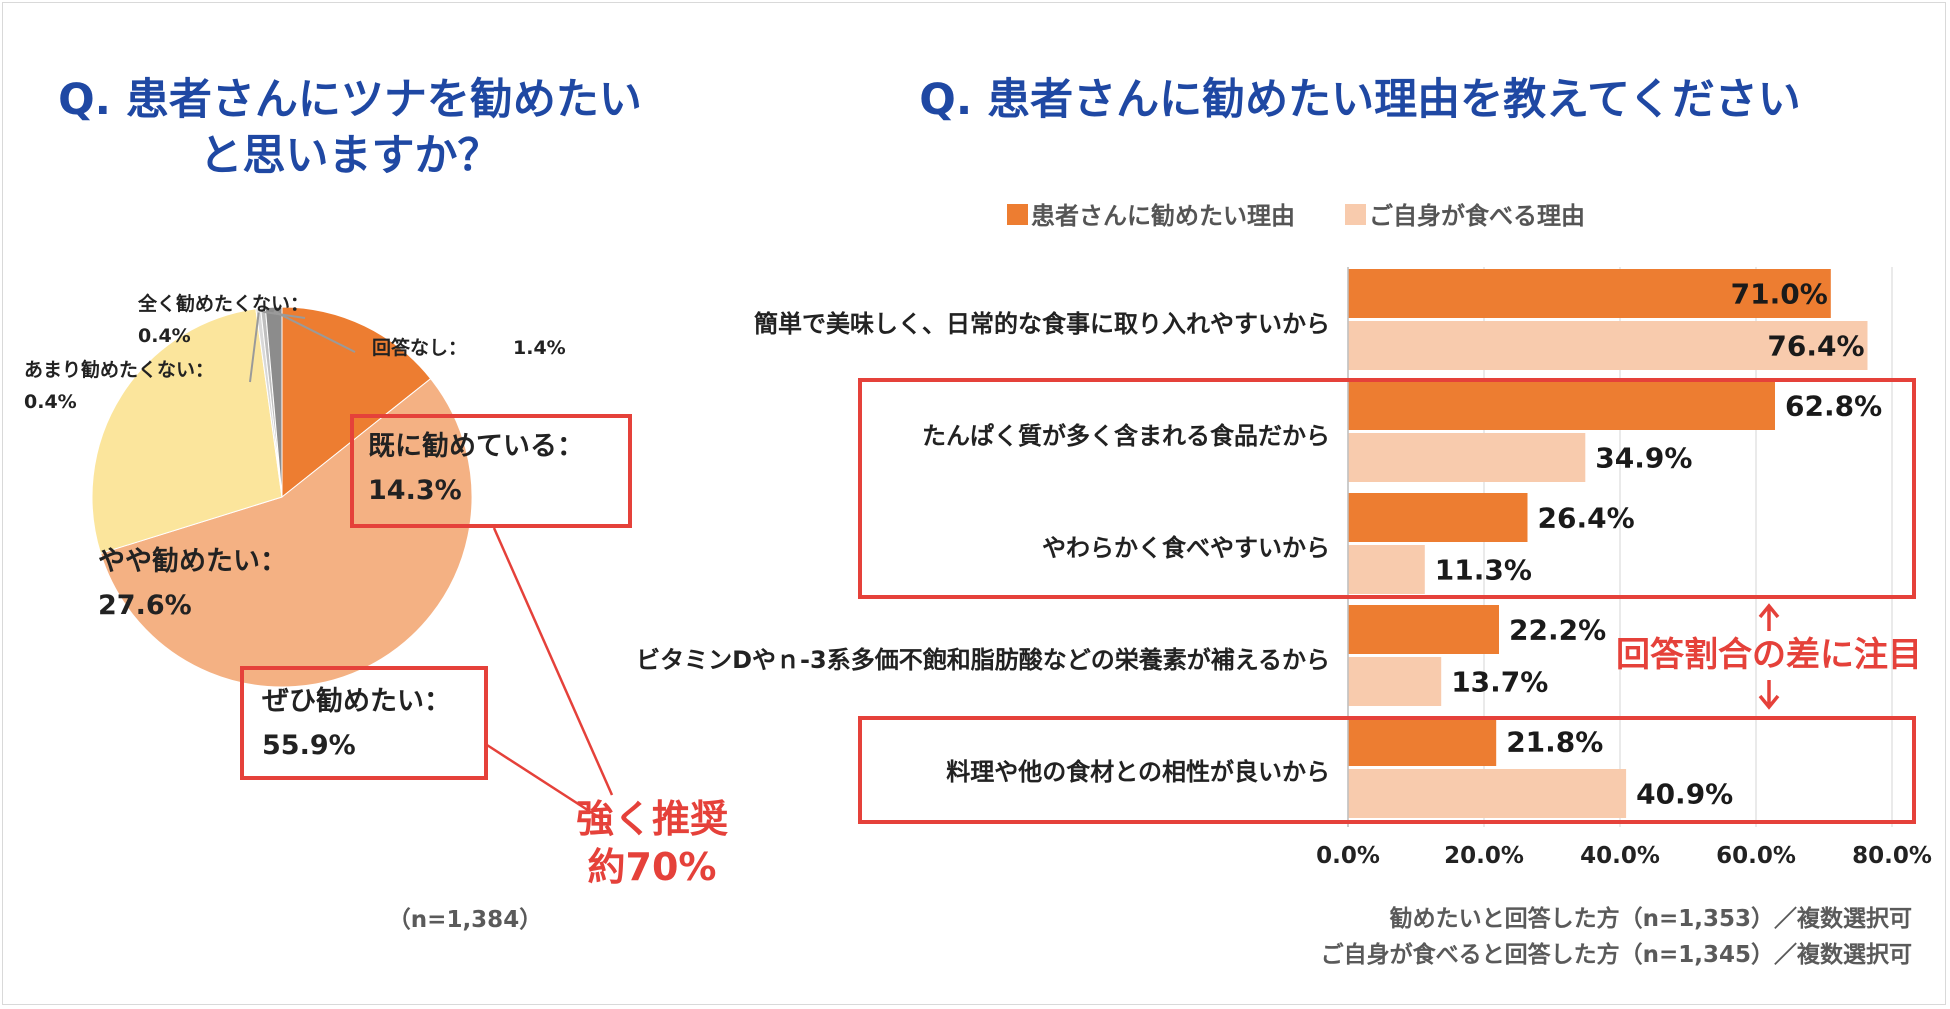 This screenshot has height=1009, width=1950. Describe the element at coordinates (1484, 856) in the screenshot. I see `bar-xtick-label-1: 20.0%` at that location.